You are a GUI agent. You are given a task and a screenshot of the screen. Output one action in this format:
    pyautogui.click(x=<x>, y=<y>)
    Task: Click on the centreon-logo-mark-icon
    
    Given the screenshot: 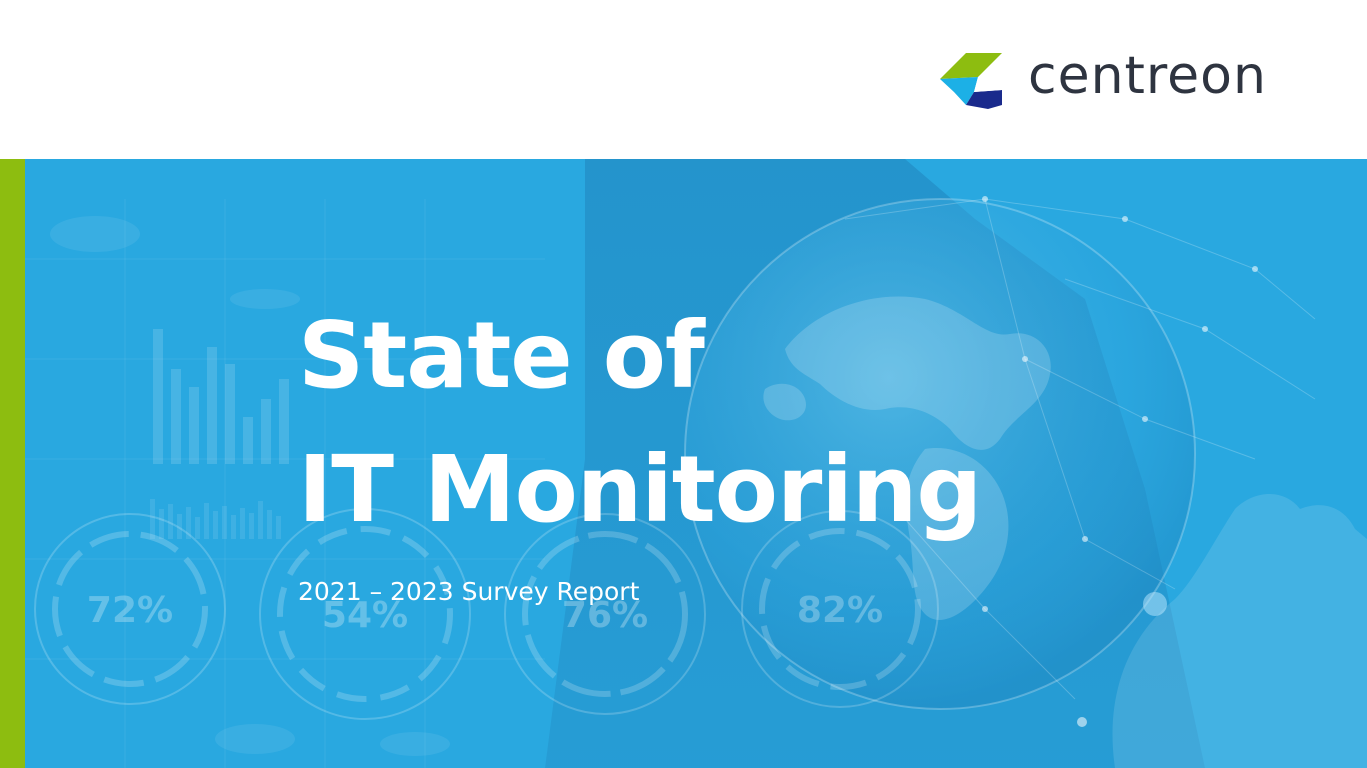 What is the action you would take?
    pyautogui.click(x=971, y=81)
    